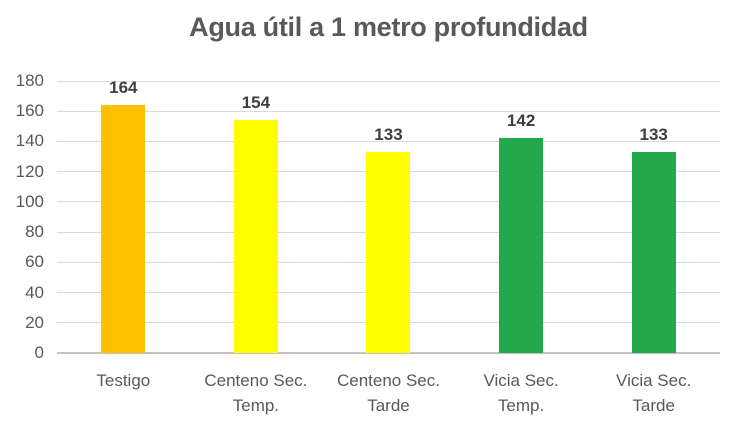 The width and height of the screenshot is (736, 422). What do you see at coordinates (39, 352) in the screenshot?
I see `y-tick-label: 0` at bounding box center [39, 352].